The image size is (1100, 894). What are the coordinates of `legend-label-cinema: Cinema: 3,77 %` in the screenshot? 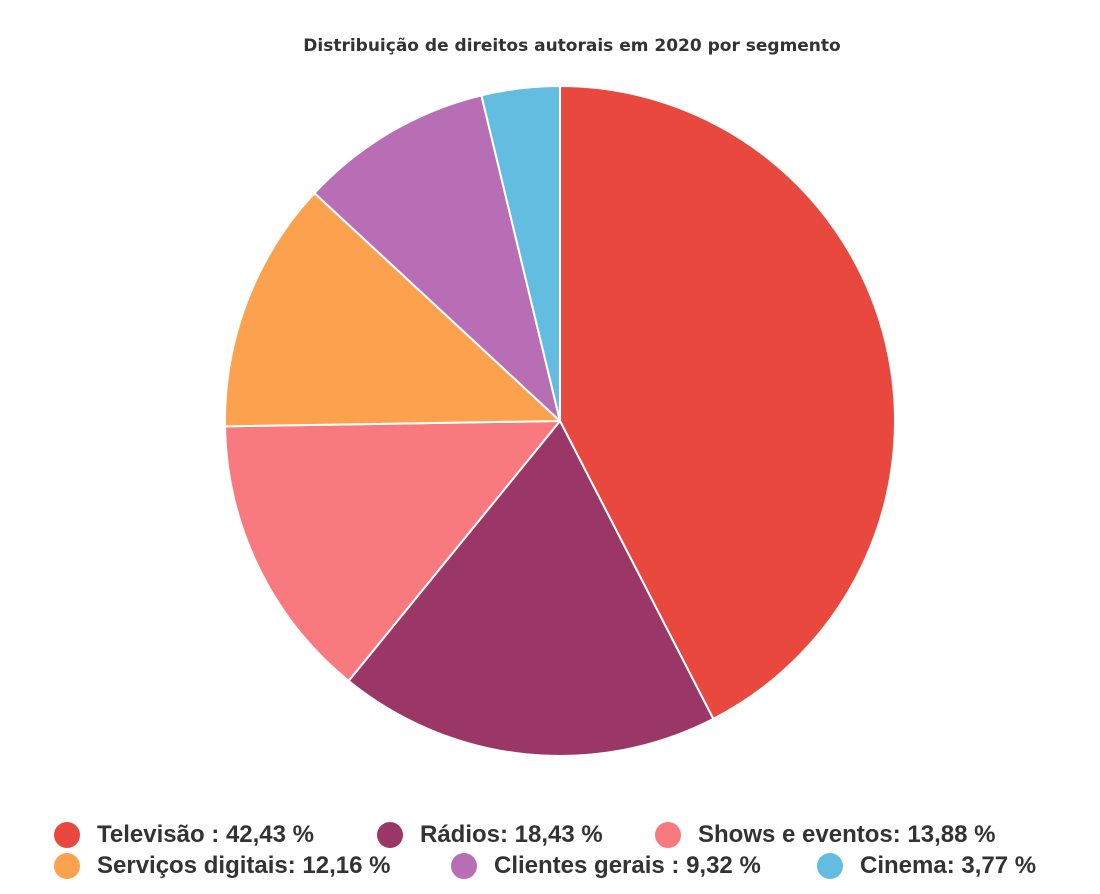 It's located at (948, 866).